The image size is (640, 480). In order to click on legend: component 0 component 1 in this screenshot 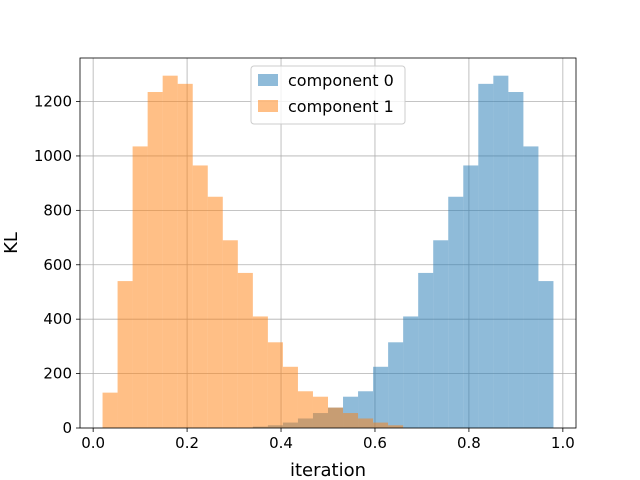, I will do `click(328, 95)`.